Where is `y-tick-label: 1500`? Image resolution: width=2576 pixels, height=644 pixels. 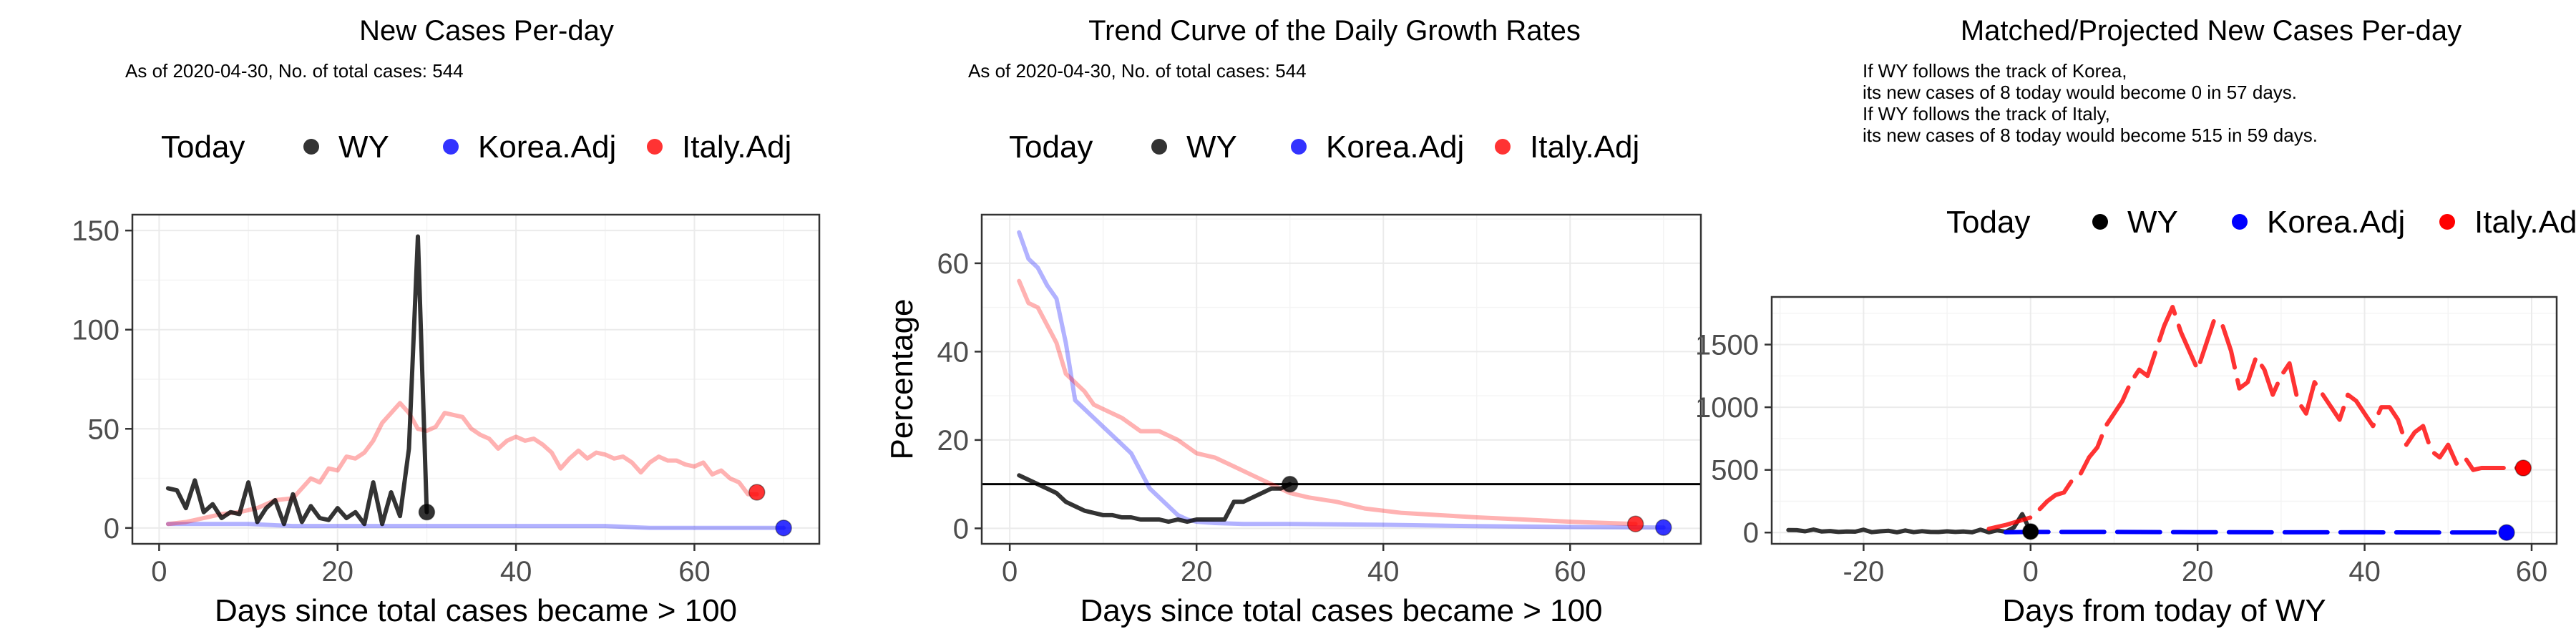
y-tick-label: 1500 is located at coordinates (1727, 345).